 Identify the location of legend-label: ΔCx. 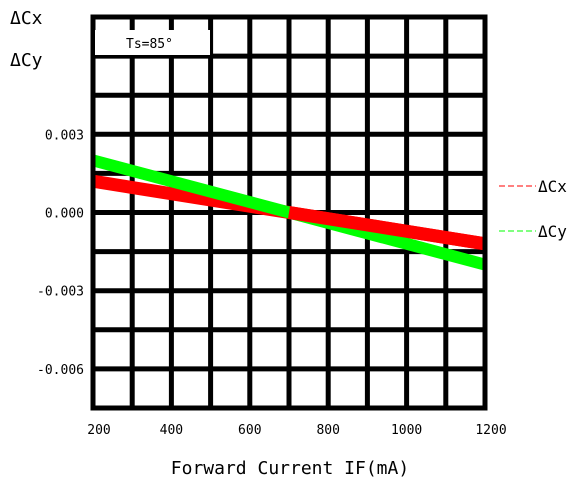
(552, 186).